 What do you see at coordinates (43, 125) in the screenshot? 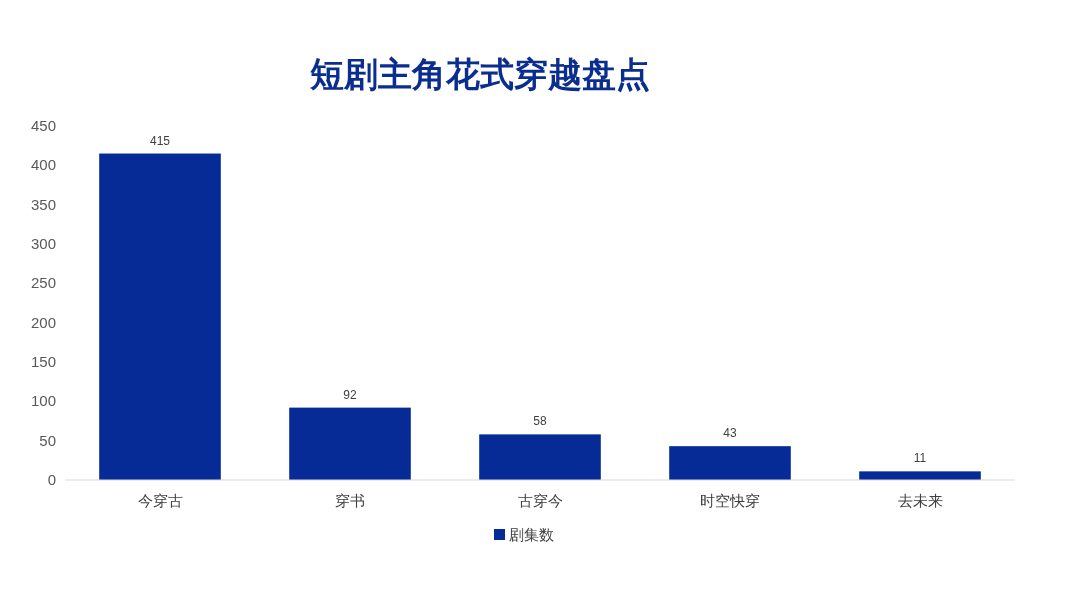
I see `y-tick-label: 450` at bounding box center [43, 125].